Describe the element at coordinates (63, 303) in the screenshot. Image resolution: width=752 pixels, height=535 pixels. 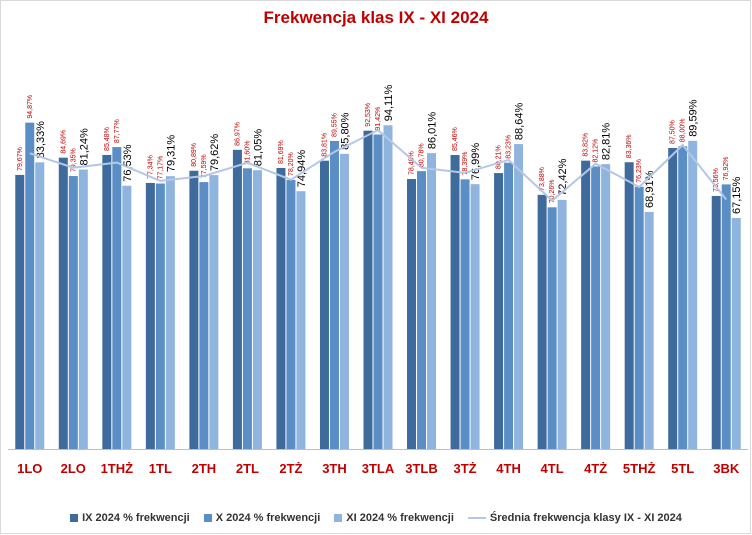
I see `bar-1-2LO` at that location.